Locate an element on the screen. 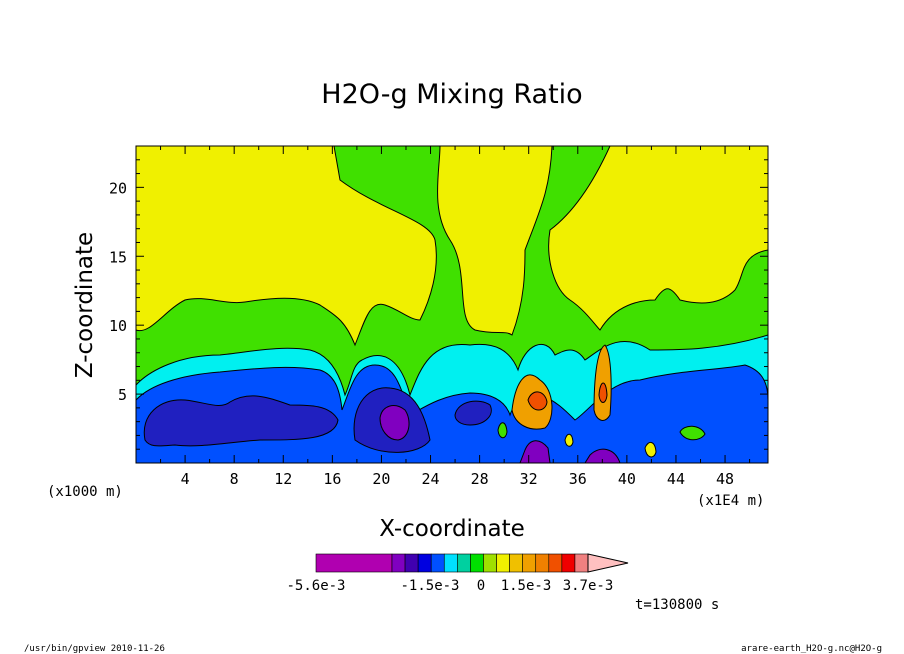 Image resolution: width=904 pixels, height=654 pixels. colorbar-label: 3.7e-3 is located at coordinates (588, 586).